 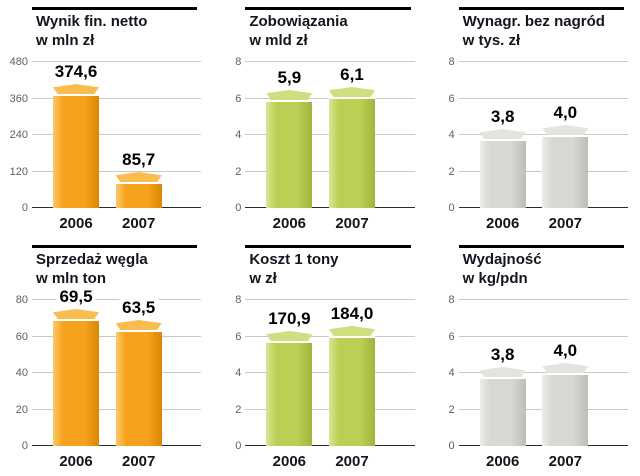 What do you see at coordinates (565, 351) in the screenshot?
I see `value-label: 4,0` at bounding box center [565, 351].